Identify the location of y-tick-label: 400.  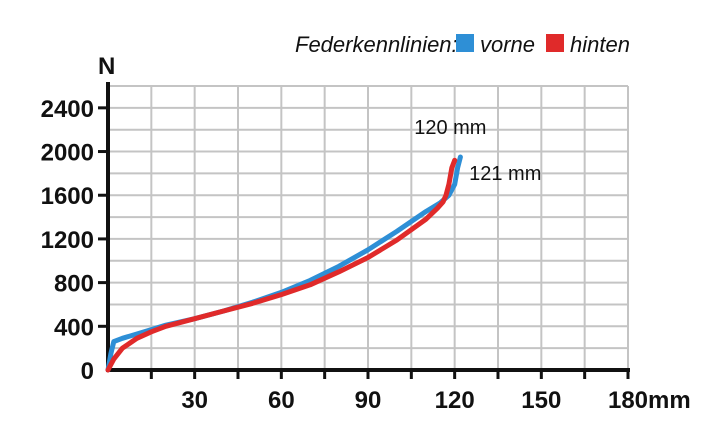
(74, 327).